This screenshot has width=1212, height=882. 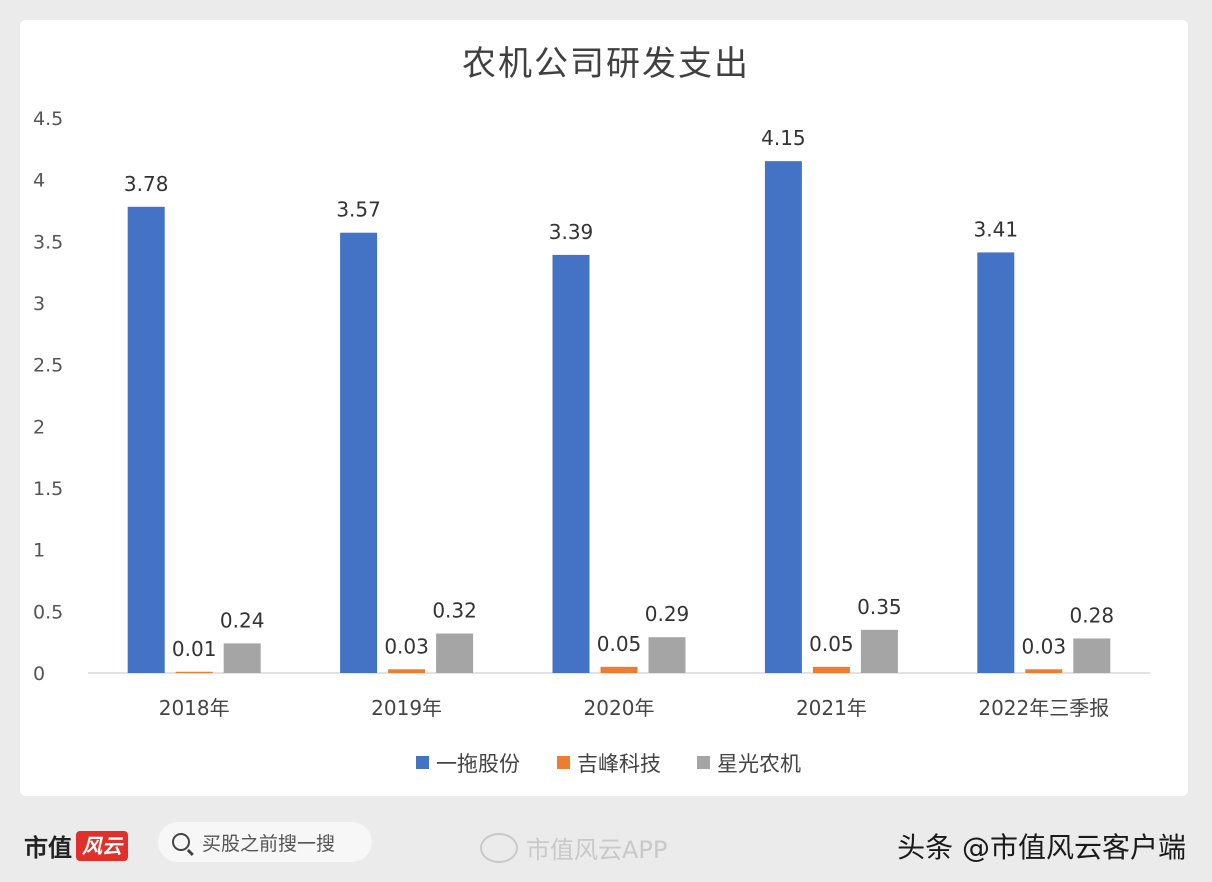 What do you see at coordinates (358, 210) in the screenshot?
I see `data-label: 3.57` at bounding box center [358, 210].